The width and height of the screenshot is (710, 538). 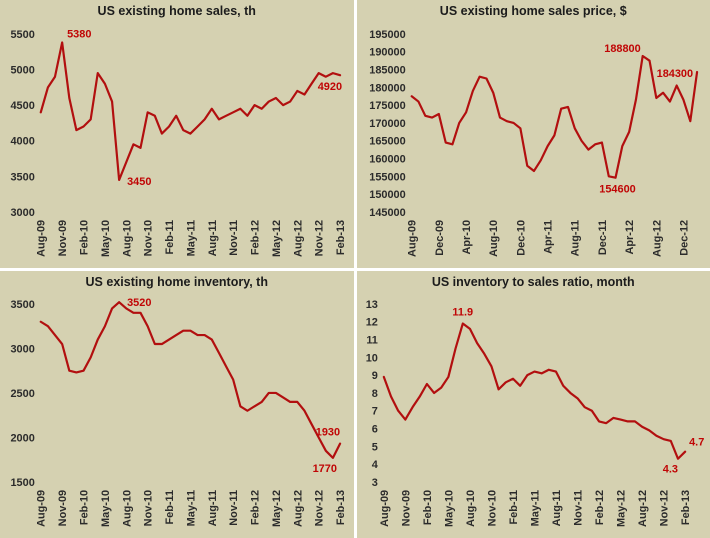 I want to click on y-tick-label: 7, so click(x=374, y=412).